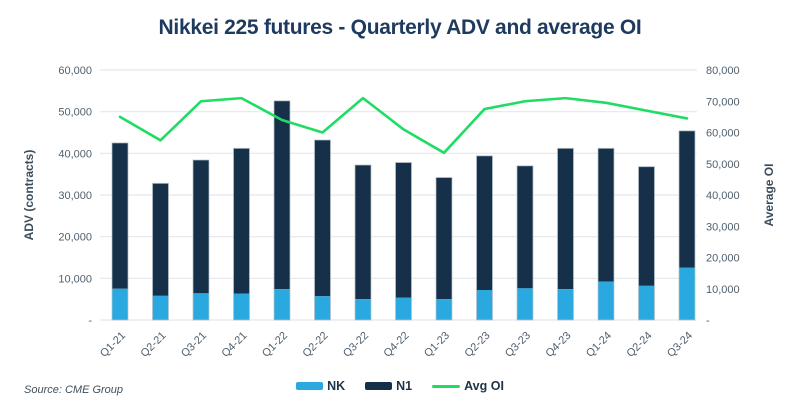  What do you see at coordinates (559, 345) in the screenshot?
I see `x-tick-label: Q4-23` at bounding box center [559, 345].